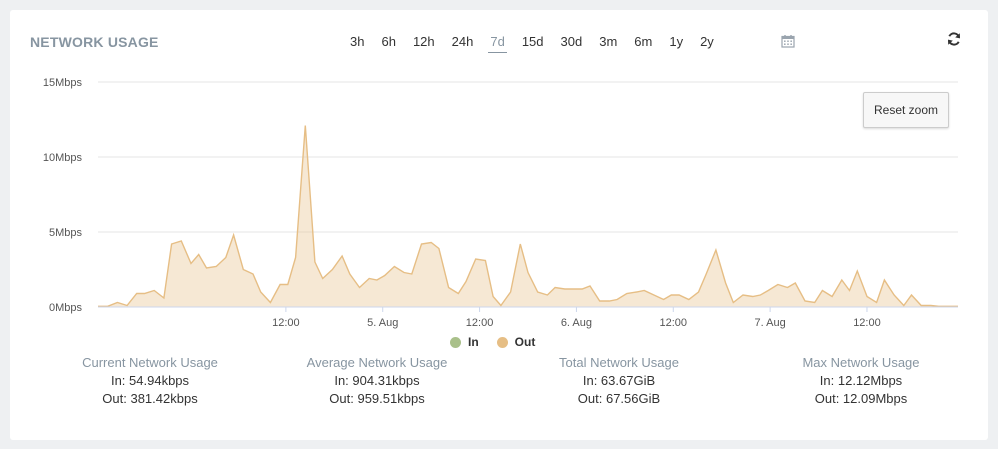 The image size is (998, 449). What do you see at coordinates (63, 83) in the screenshot?
I see `y-tick-label: 15Mbps` at bounding box center [63, 83].